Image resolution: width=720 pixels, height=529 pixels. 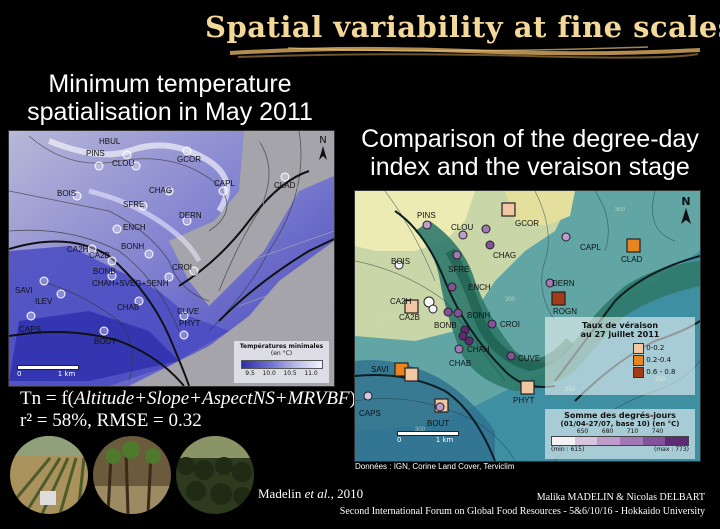 What do you see at coordinates (281, 493) in the screenshot?
I see `citation-authors: Madelin` at bounding box center [281, 493].